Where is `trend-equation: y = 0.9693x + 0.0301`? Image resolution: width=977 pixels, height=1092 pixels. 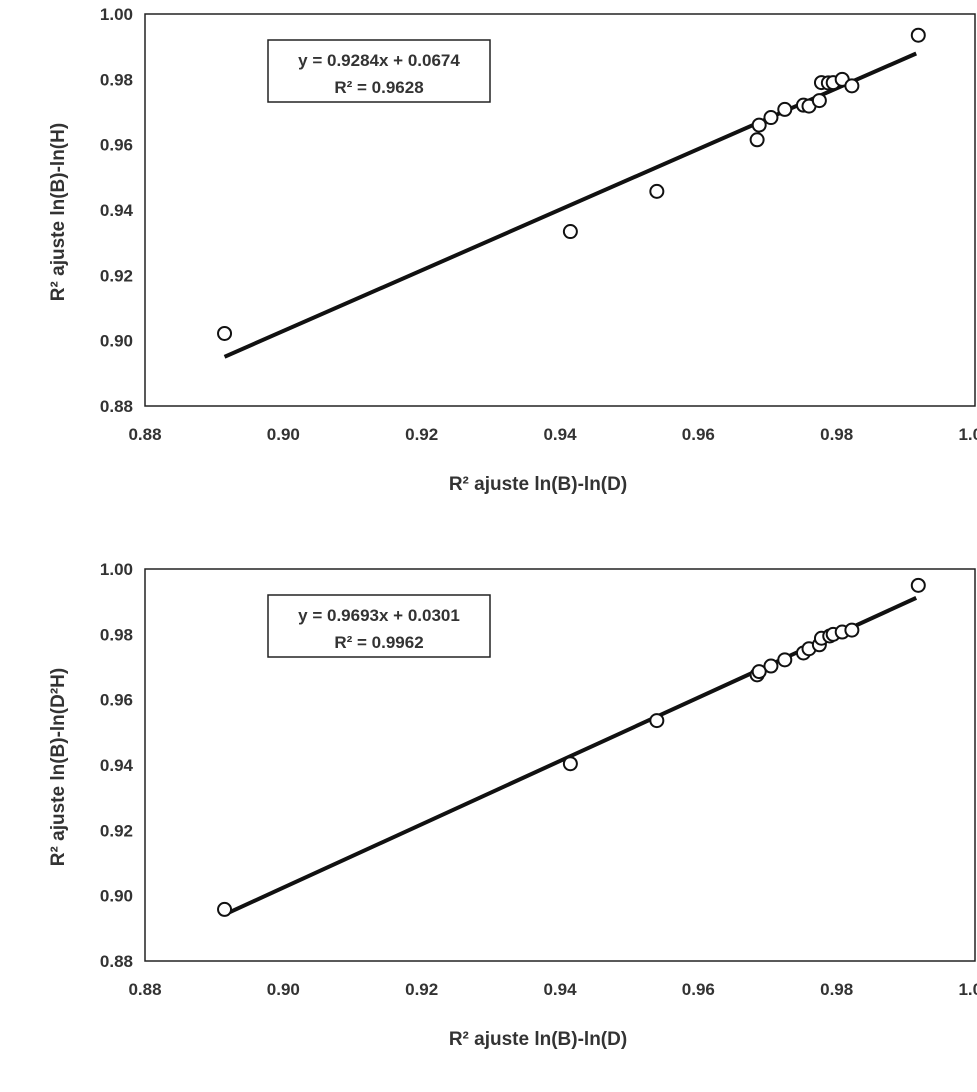
trend-equation: y = 0.9693x + 0.0301 is located at coordinates (379, 615).